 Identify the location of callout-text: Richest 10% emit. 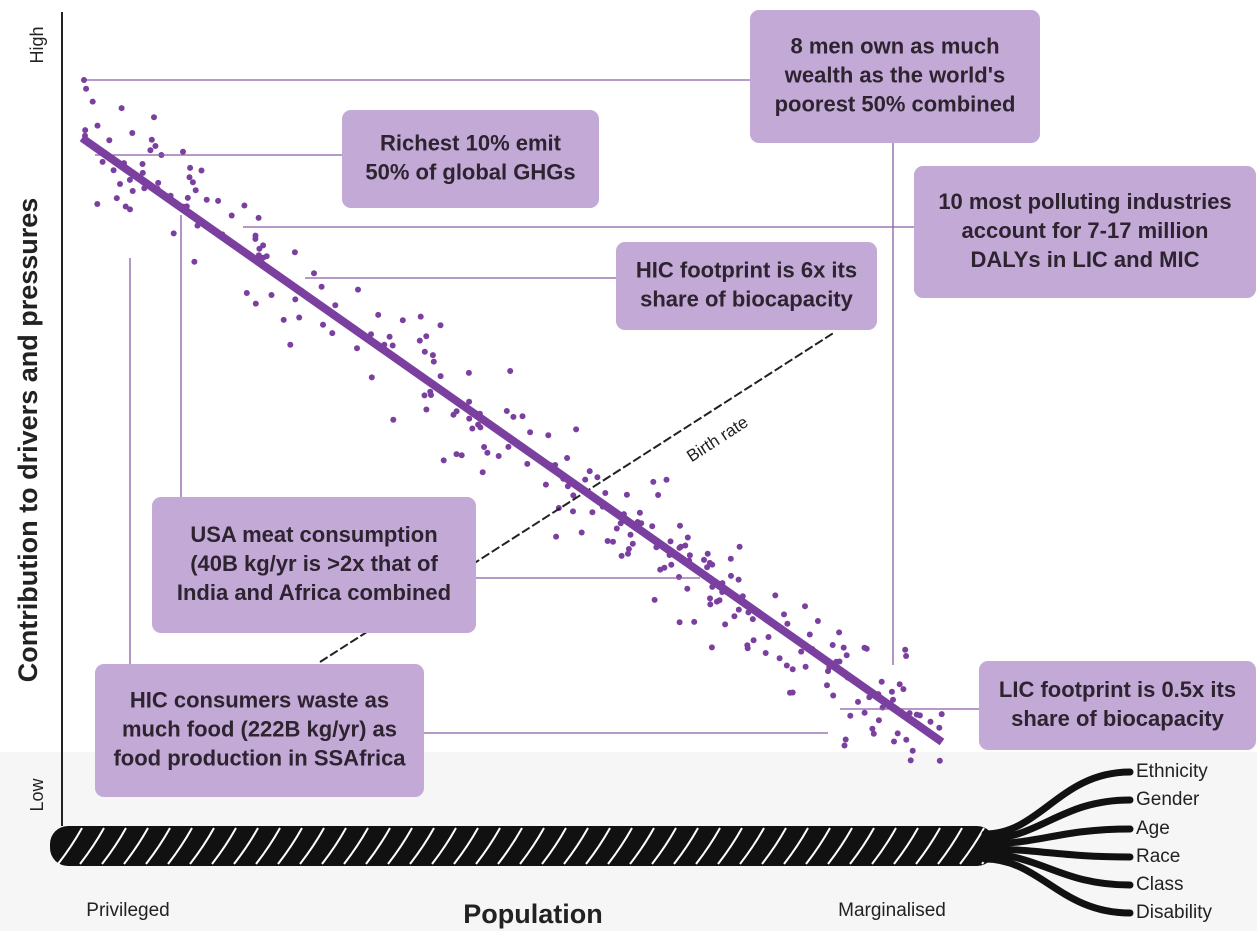
(471, 142).